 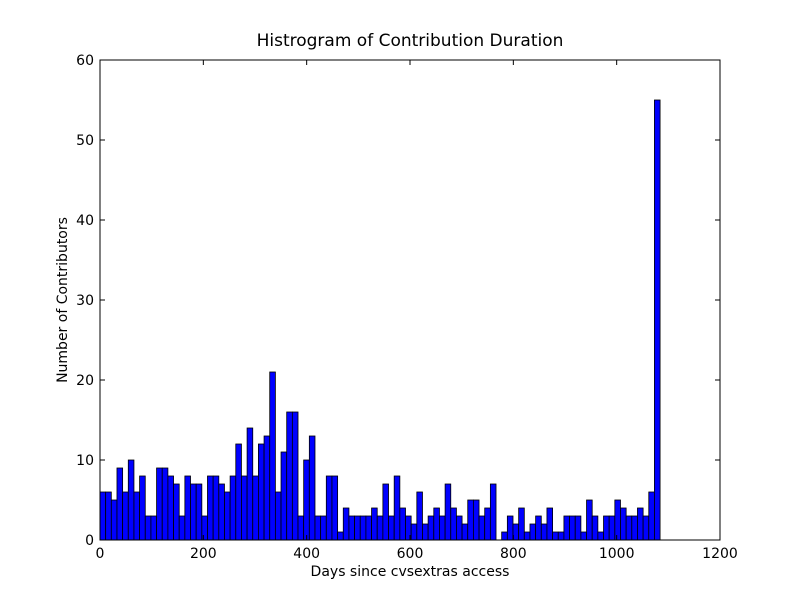 I want to click on x-tick-label: 800, so click(x=513, y=554).